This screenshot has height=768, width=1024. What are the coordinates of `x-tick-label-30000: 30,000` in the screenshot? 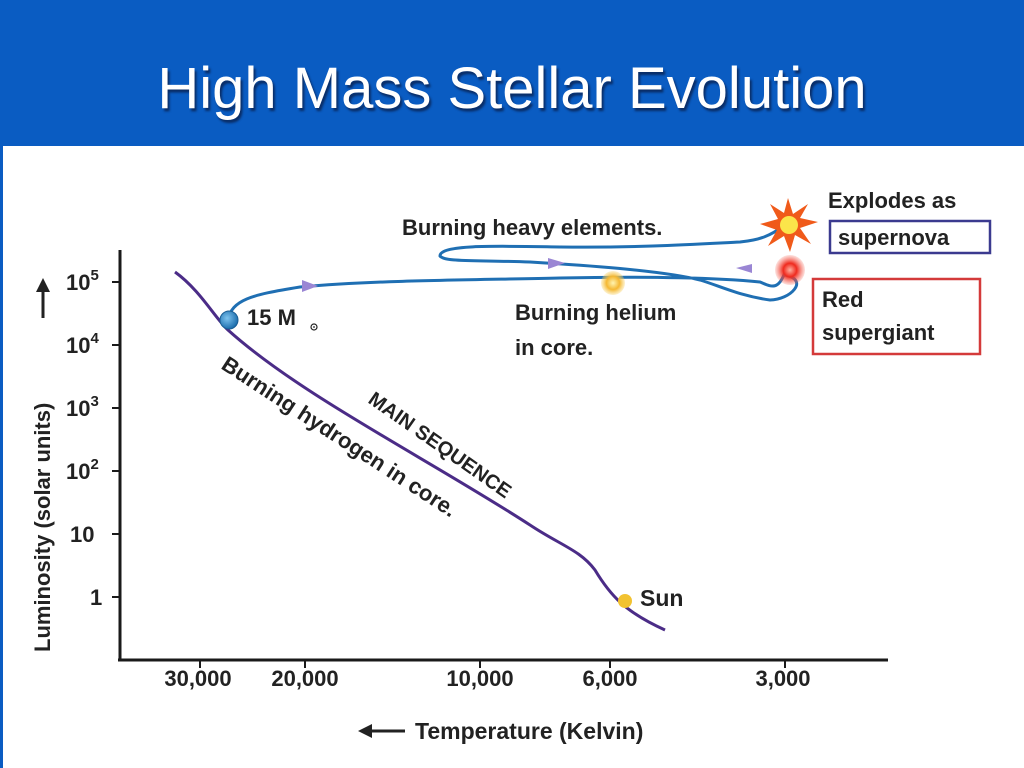 It's located at (197, 678).